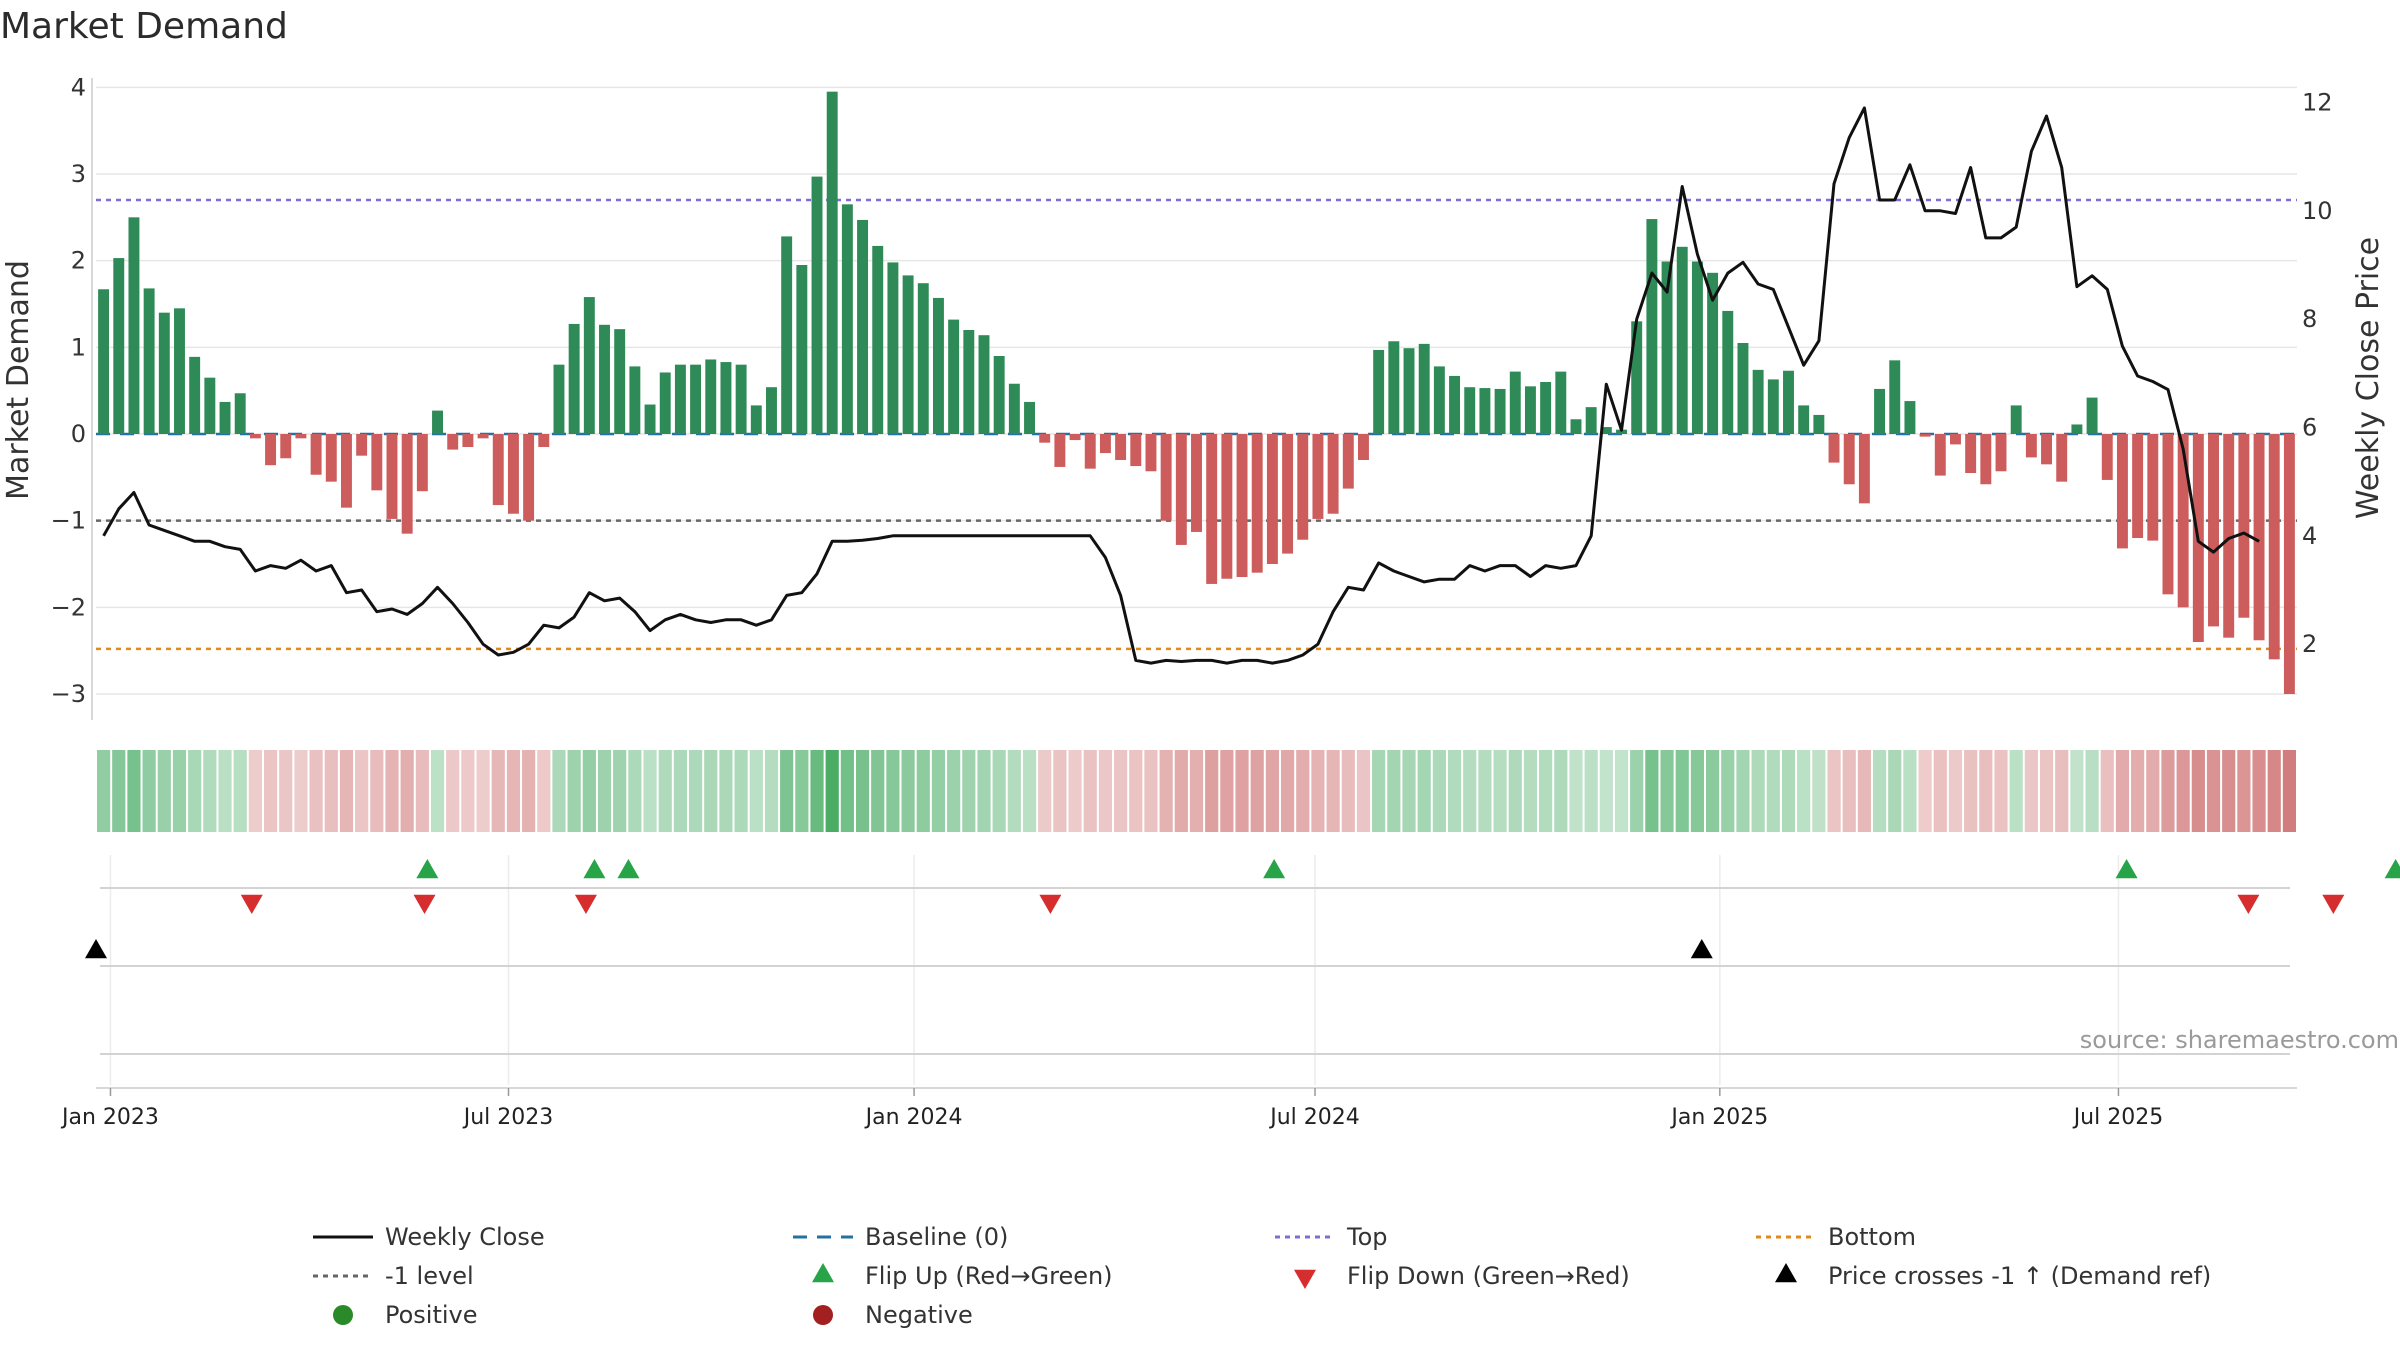 Image resolution: width=2400 pixels, height=1350 pixels. What do you see at coordinates (465, 1237) in the screenshot?
I see `legend-label: Weekly Close` at bounding box center [465, 1237].